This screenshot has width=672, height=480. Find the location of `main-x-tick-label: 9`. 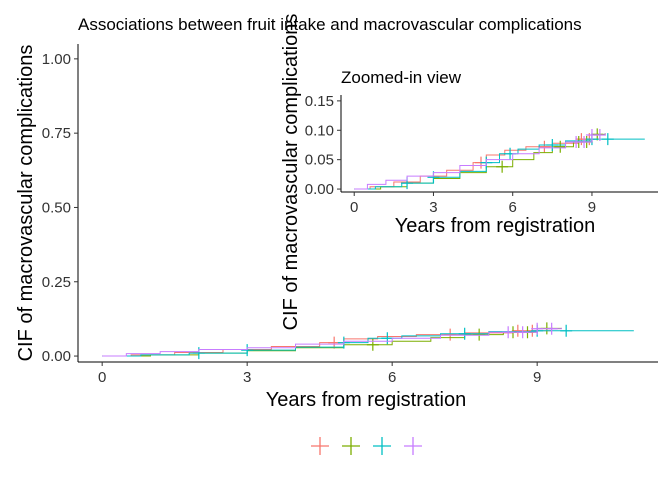

main-x-tick-label: 9 is located at coordinates (537, 377).